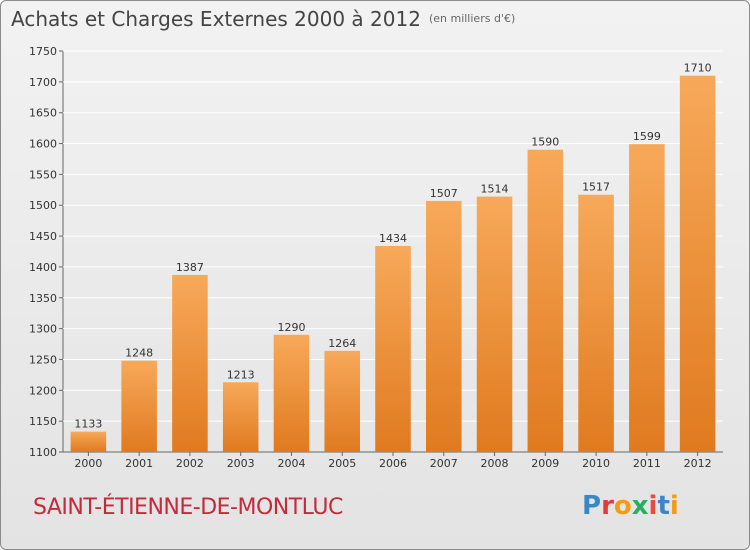  What do you see at coordinates (596, 187) in the screenshot?
I see `data-label-2010: 1517` at bounding box center [596, 187].